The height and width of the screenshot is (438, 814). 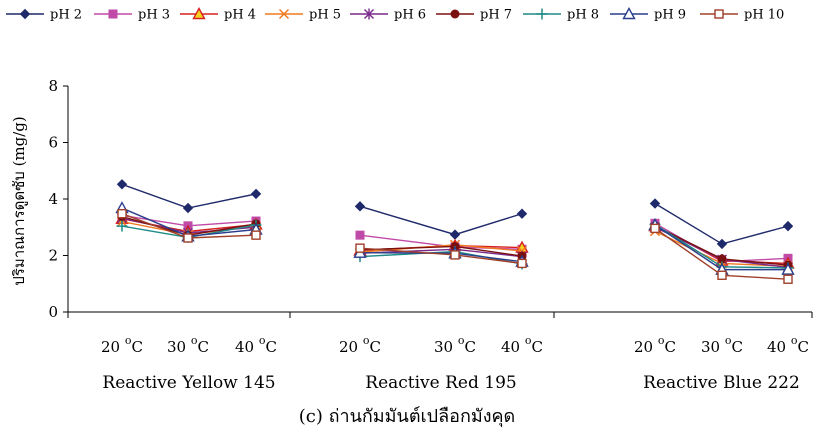 What do you see at coordinates (410, 15) in the screenshot?
I see `legend-label: pH 6` at bounding box center [410, 15].